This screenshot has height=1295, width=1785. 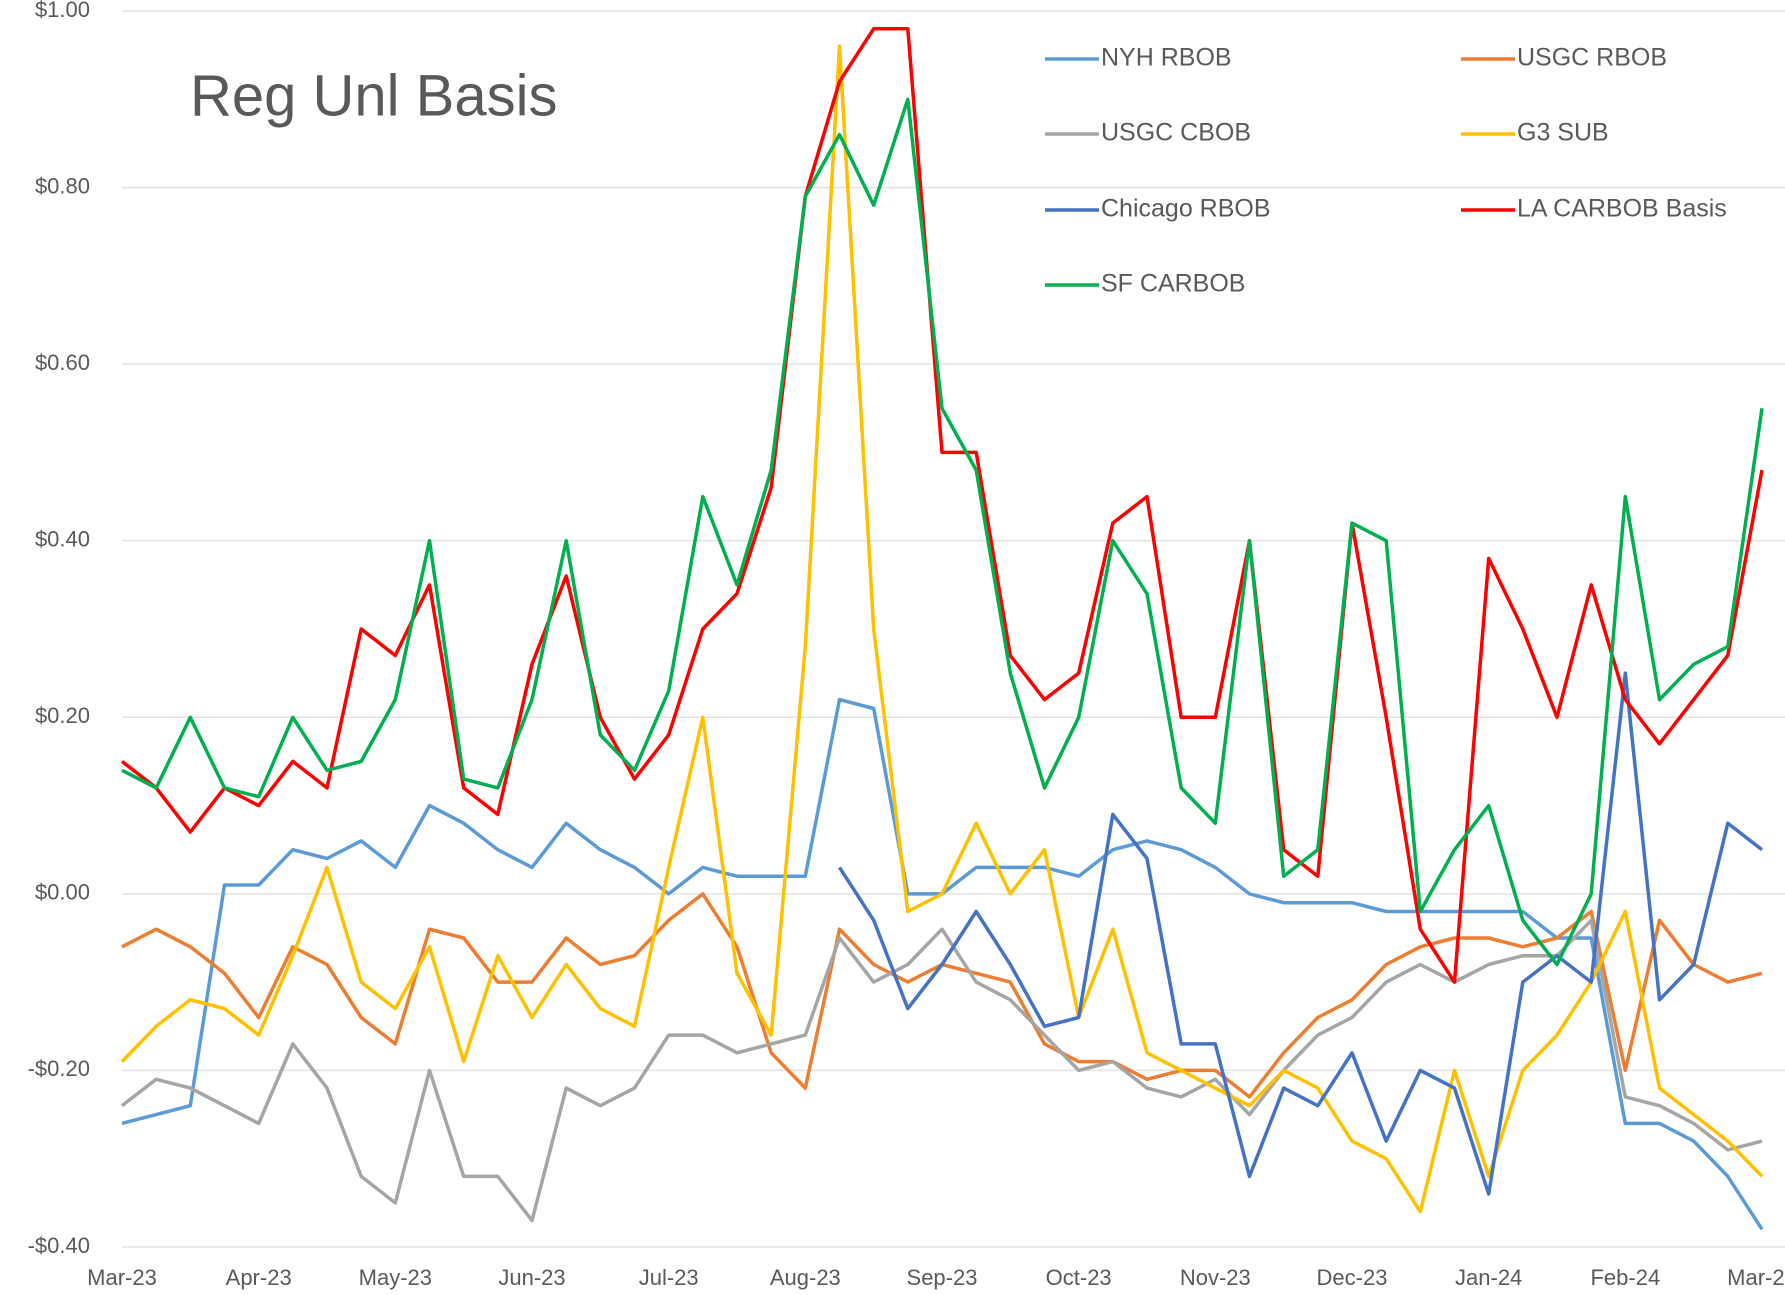 What do you see at coordinates (1176, 133) in the screenshot?
I see `legend-label: USGC CBOB` at bounding box center [1176, 133].